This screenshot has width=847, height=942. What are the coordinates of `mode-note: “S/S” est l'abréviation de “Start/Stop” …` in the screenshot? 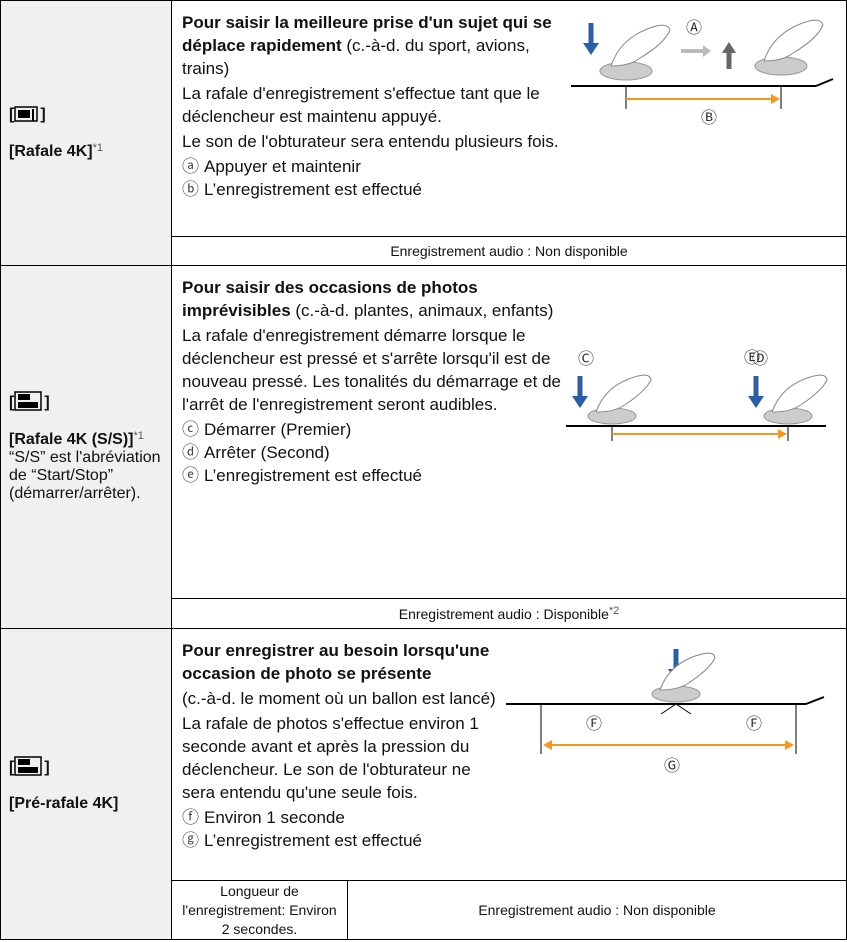 It's located at (85, 475).